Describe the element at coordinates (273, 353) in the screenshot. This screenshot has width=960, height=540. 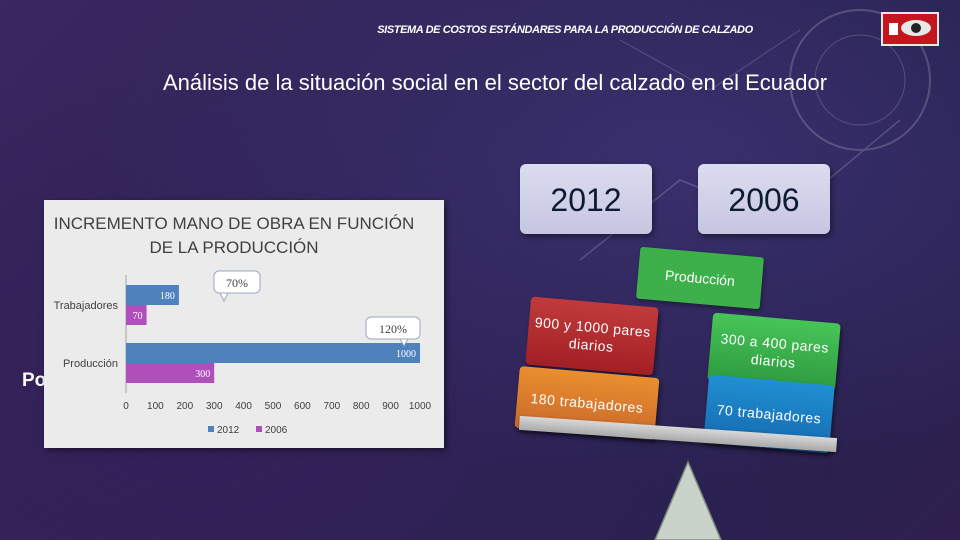
I see `bar-2012-producción` at that location.